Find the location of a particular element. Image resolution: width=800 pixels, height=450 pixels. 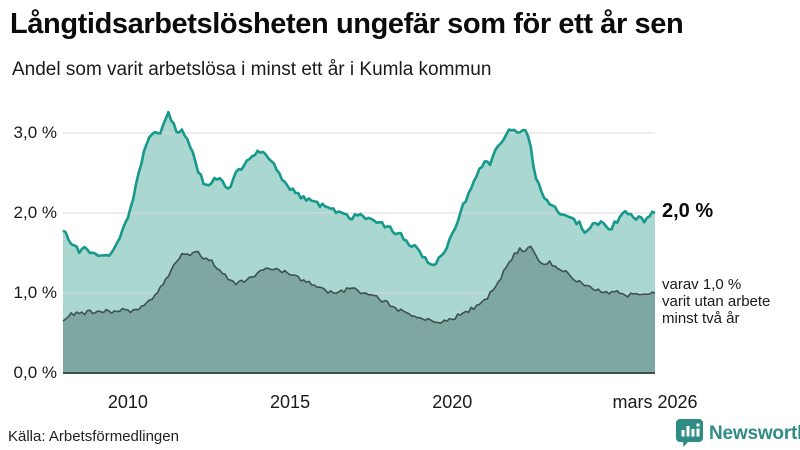

y-axis-label: 0,0 % is located at coordinates (35, 372).